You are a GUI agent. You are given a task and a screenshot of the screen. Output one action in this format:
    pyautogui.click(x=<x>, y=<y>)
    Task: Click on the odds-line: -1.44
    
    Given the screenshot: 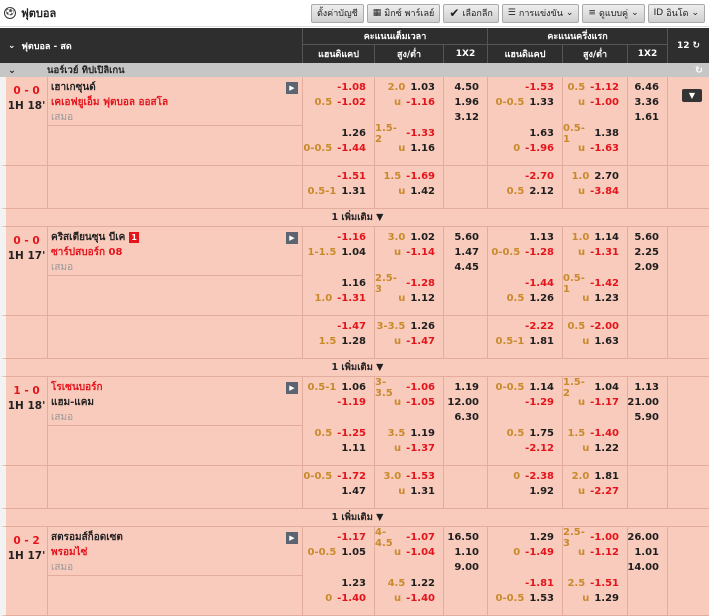 What is the action you would take?
    pyautogui.click(x=525, y=283)
    